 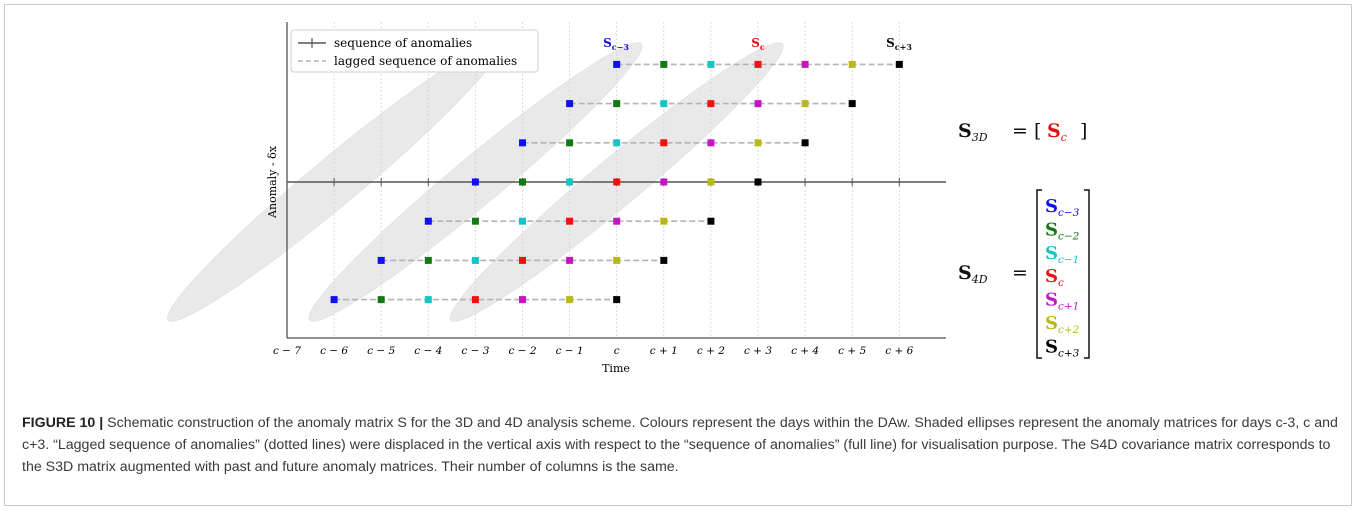 What do you see at coordinates (334, 351) in the screenshot?
I see `x-tick-label: c − 6` at bounding box center [334, 351].